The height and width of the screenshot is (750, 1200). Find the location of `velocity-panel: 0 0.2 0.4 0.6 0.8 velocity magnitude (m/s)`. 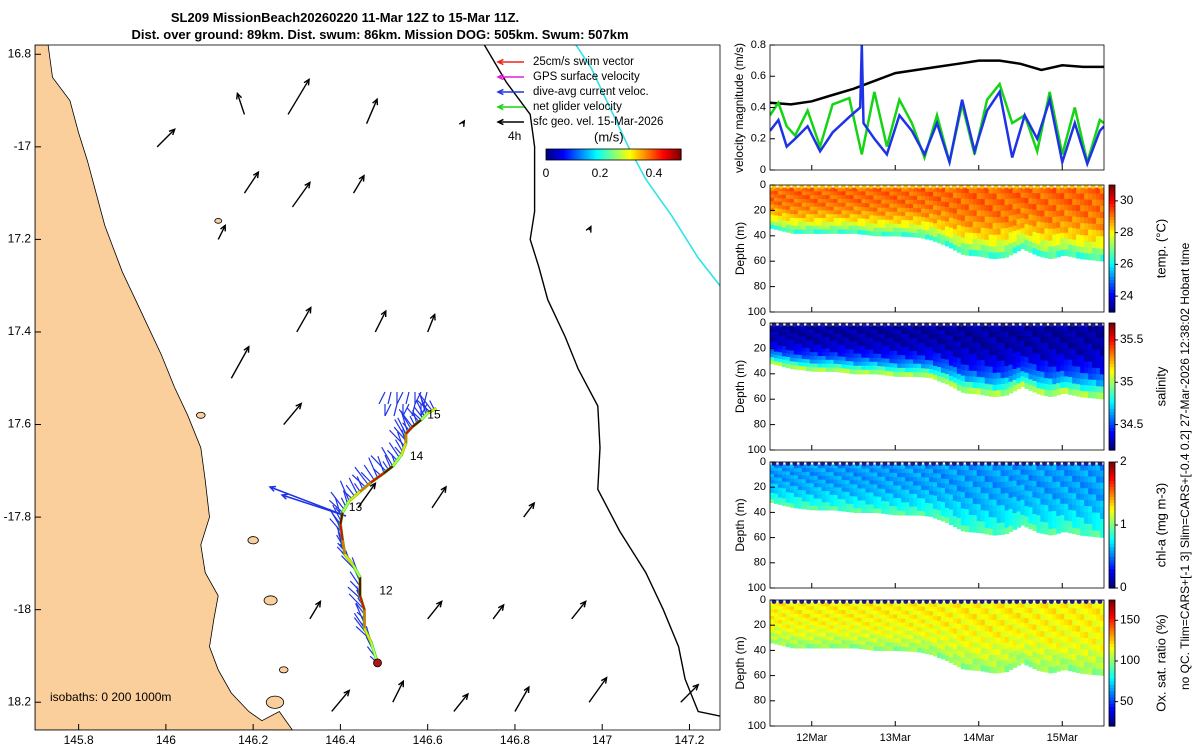

velocity-panel: 0 0.2 0.4 0.6 0.8 velocity magnitude (m/s) is located at coordinates (918, 107).